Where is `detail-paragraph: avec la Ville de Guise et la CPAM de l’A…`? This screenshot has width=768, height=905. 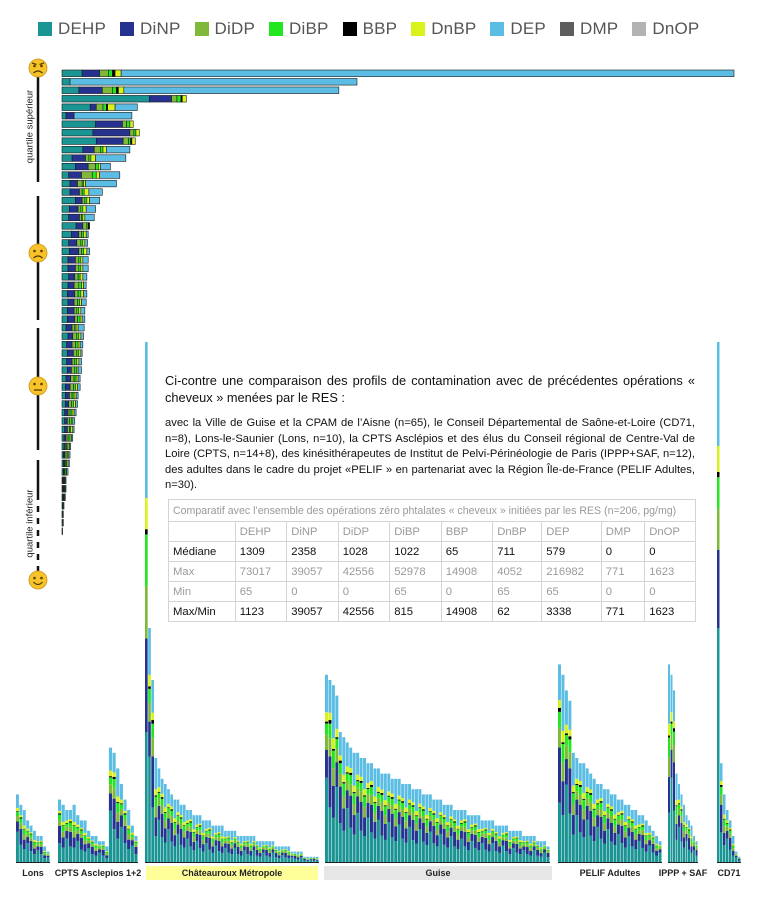
detail-paragraph: avec la Ville de Guise et la CPAM de l’A… is located at coordinates (430, 454).